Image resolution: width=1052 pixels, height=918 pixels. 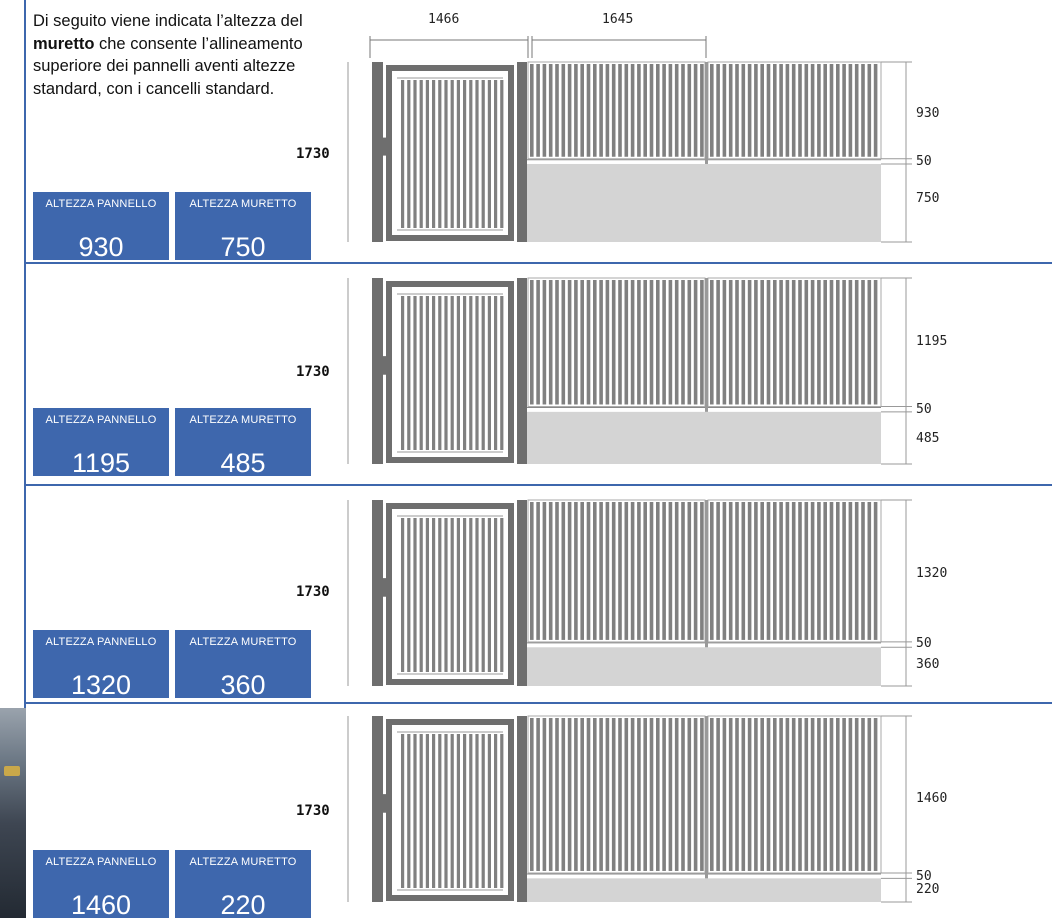 What do you see at coordinates (706, 345) in the screenshot?
I see `panel-divider-post` at bounding box center [706, 345].